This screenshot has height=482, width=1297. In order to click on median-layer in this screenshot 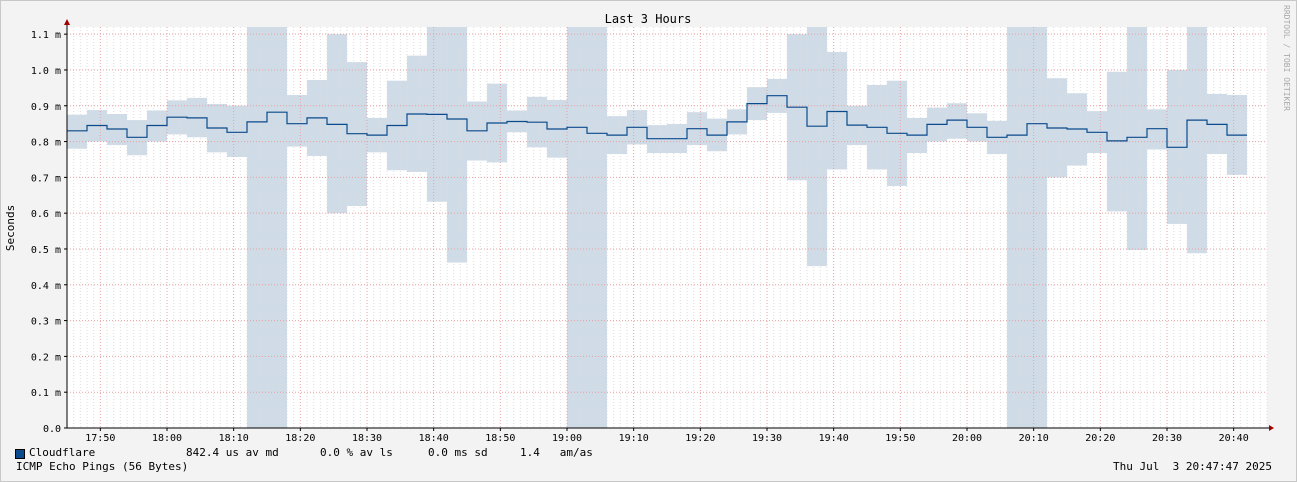, I will do `click(657, 121)`.